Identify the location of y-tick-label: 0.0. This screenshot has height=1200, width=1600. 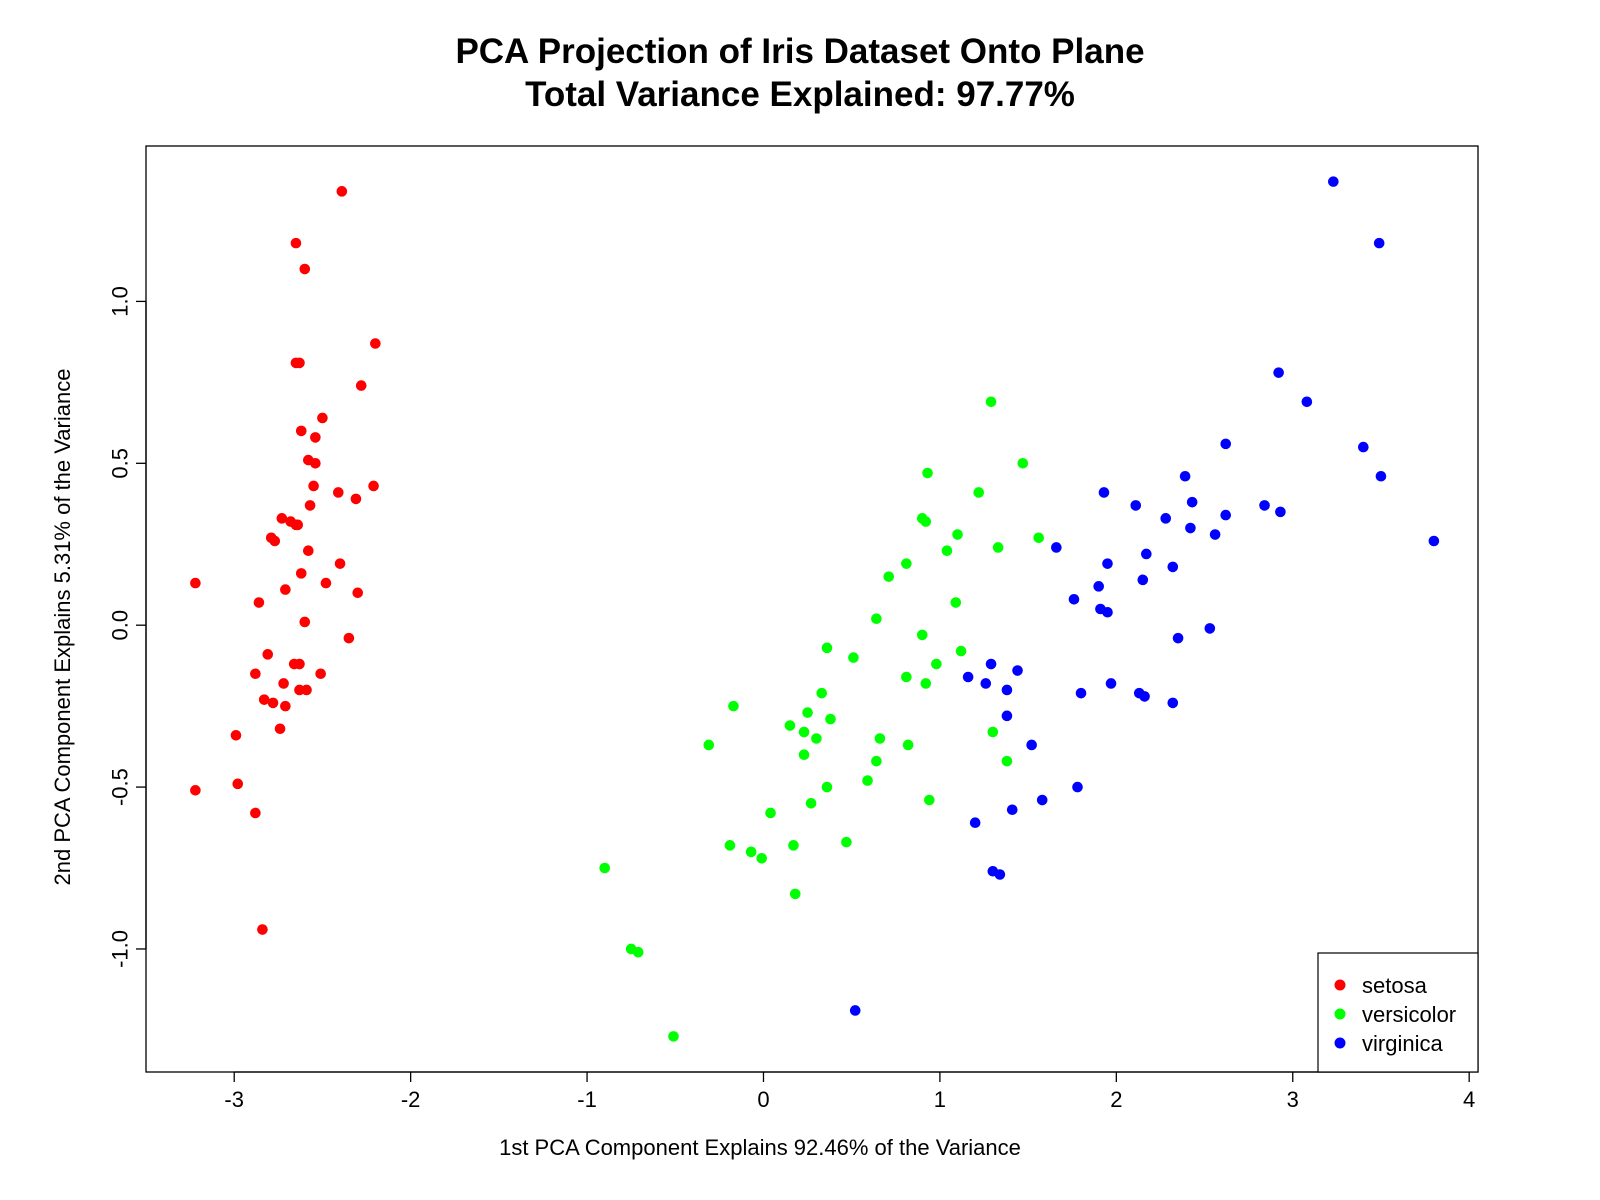
(120, 625).